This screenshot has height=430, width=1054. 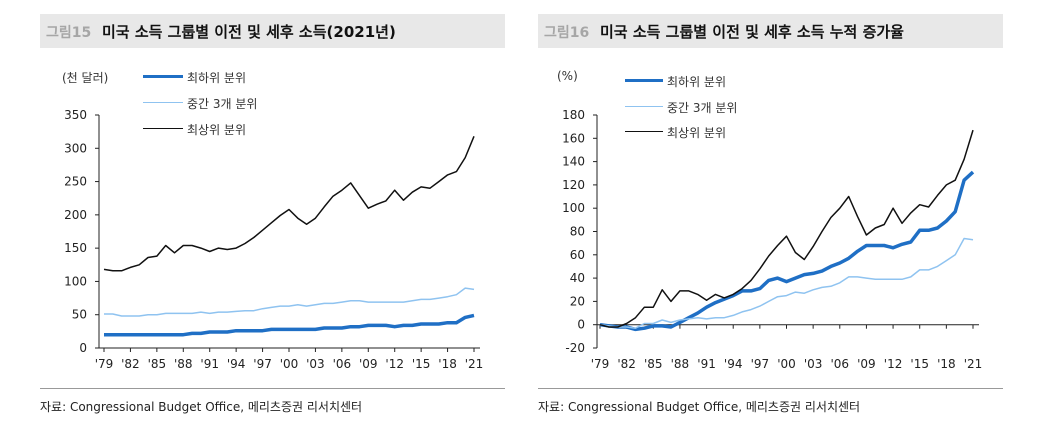 What do you see at coordinates (573, 138) in the screenshot?
I see `y-tick-label: 160` at bounding box center [573, 138].